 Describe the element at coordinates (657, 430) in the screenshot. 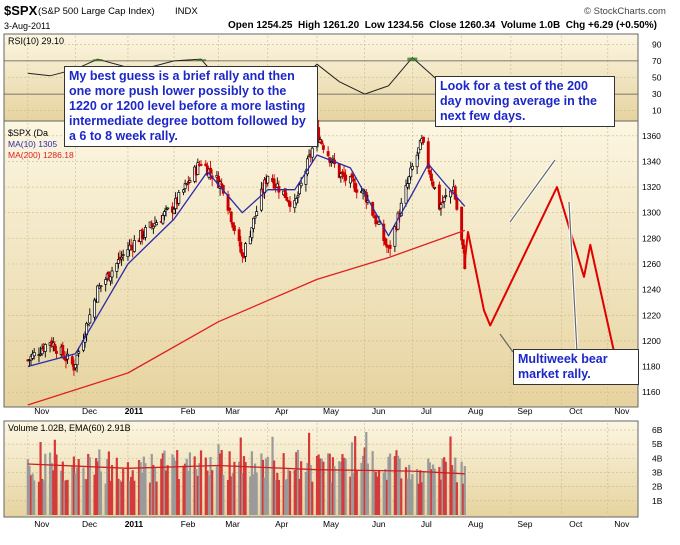

I see `y-tick-label: 6B` at that location.